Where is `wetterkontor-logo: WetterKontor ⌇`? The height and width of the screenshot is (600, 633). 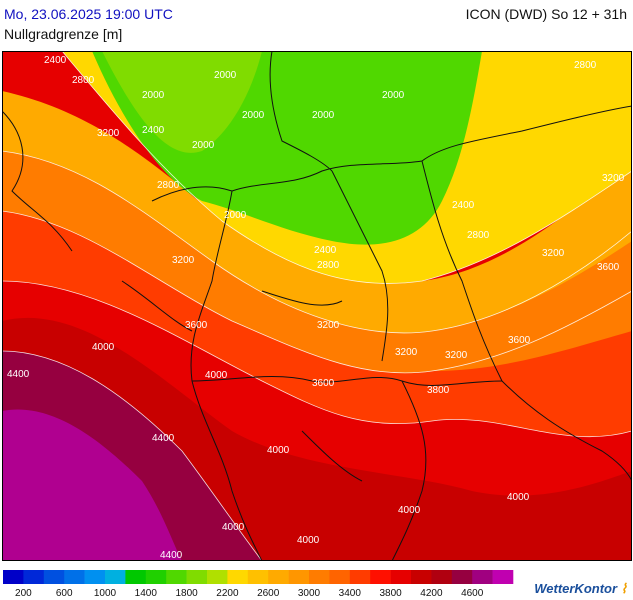
wetterkontor-logo: WetterKontor ⌇ is located at coordinates (580, 588).